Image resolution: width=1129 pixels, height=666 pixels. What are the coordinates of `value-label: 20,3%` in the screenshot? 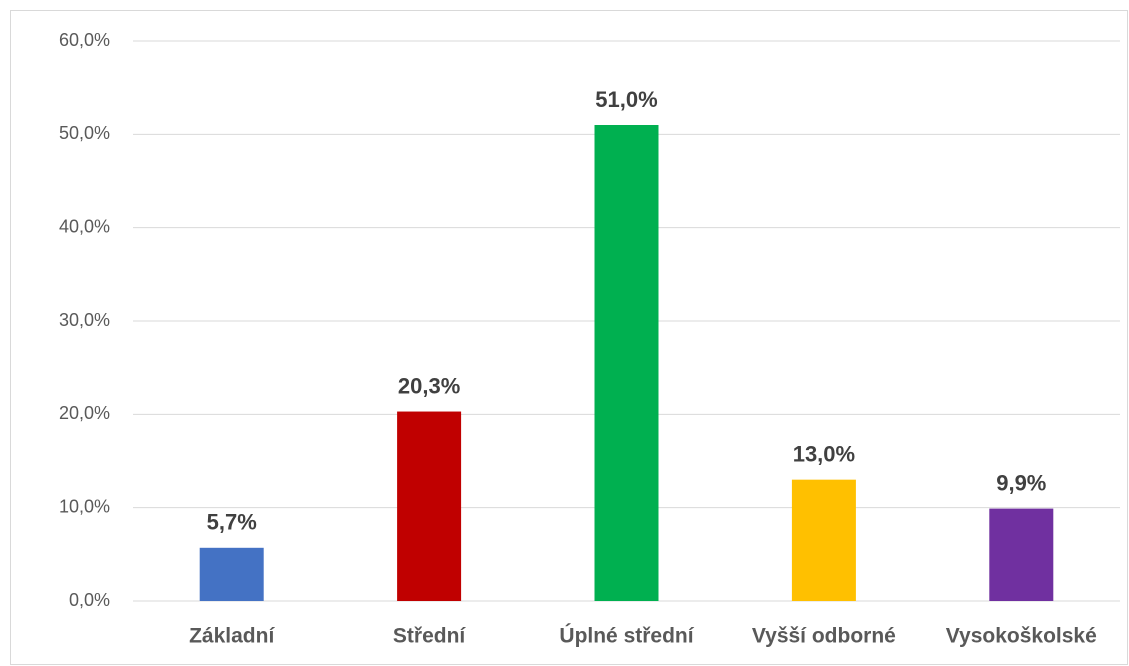 It's located at (429, 385).